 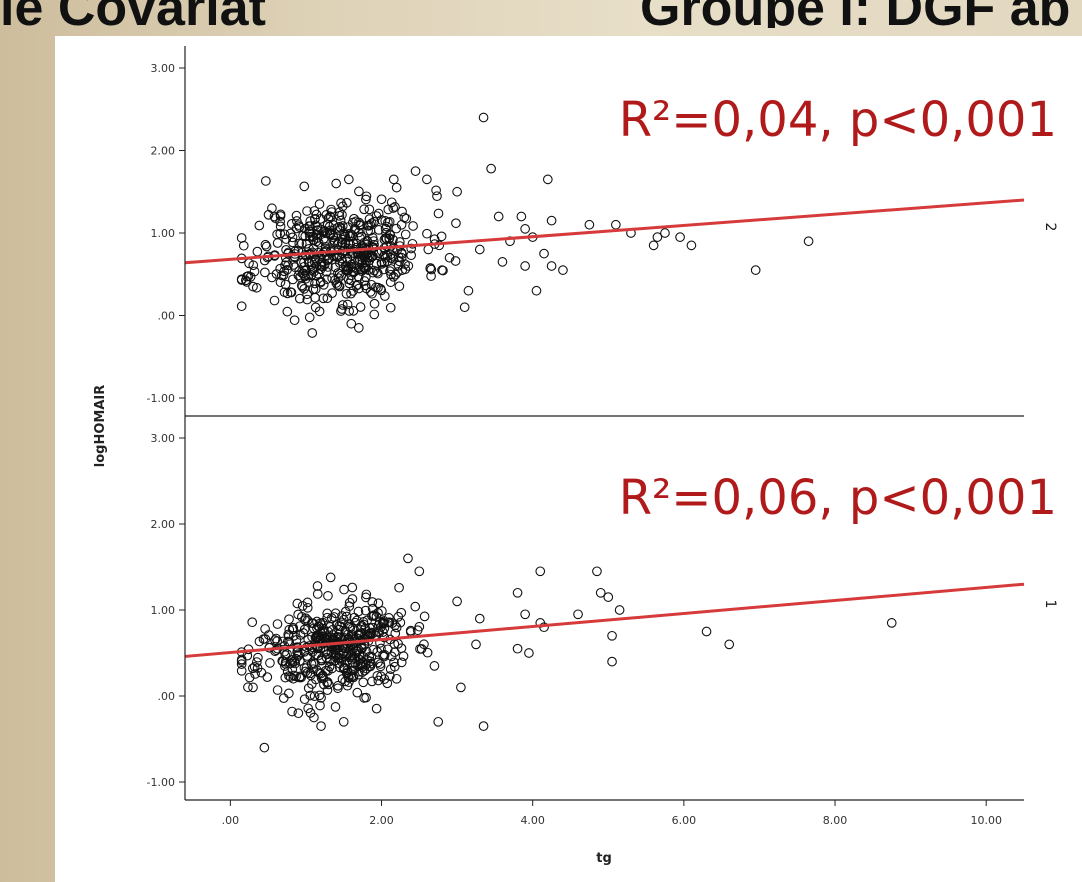 I want to click on y-tick-label: -1.00, so click(x=161, y=782).